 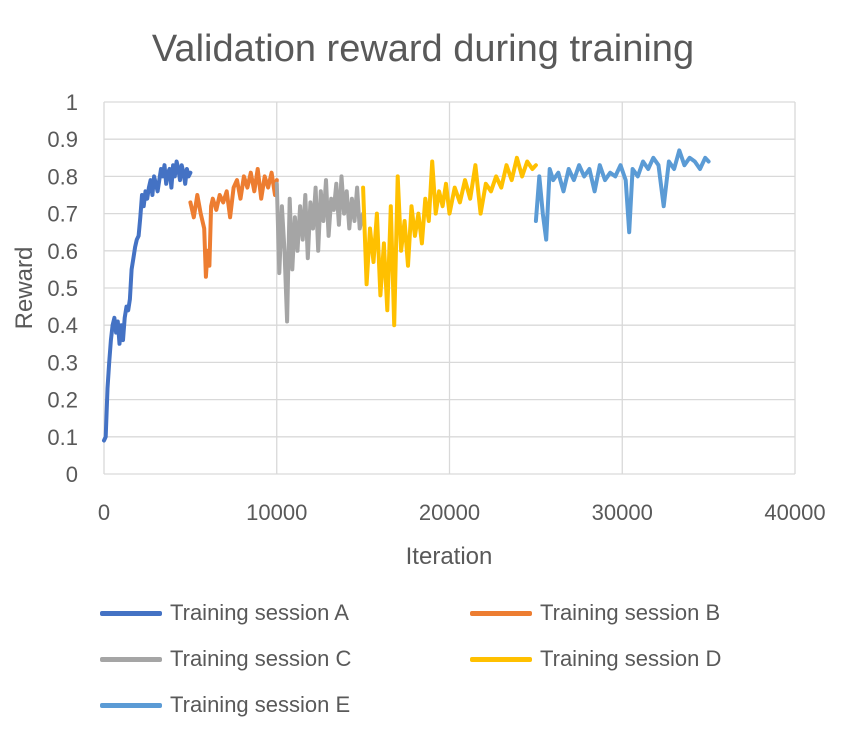 What do you see at coordinates (62, 139) in the screenshot?
I see `y-tick-label: 0.9` at bounding box center [62, 139].